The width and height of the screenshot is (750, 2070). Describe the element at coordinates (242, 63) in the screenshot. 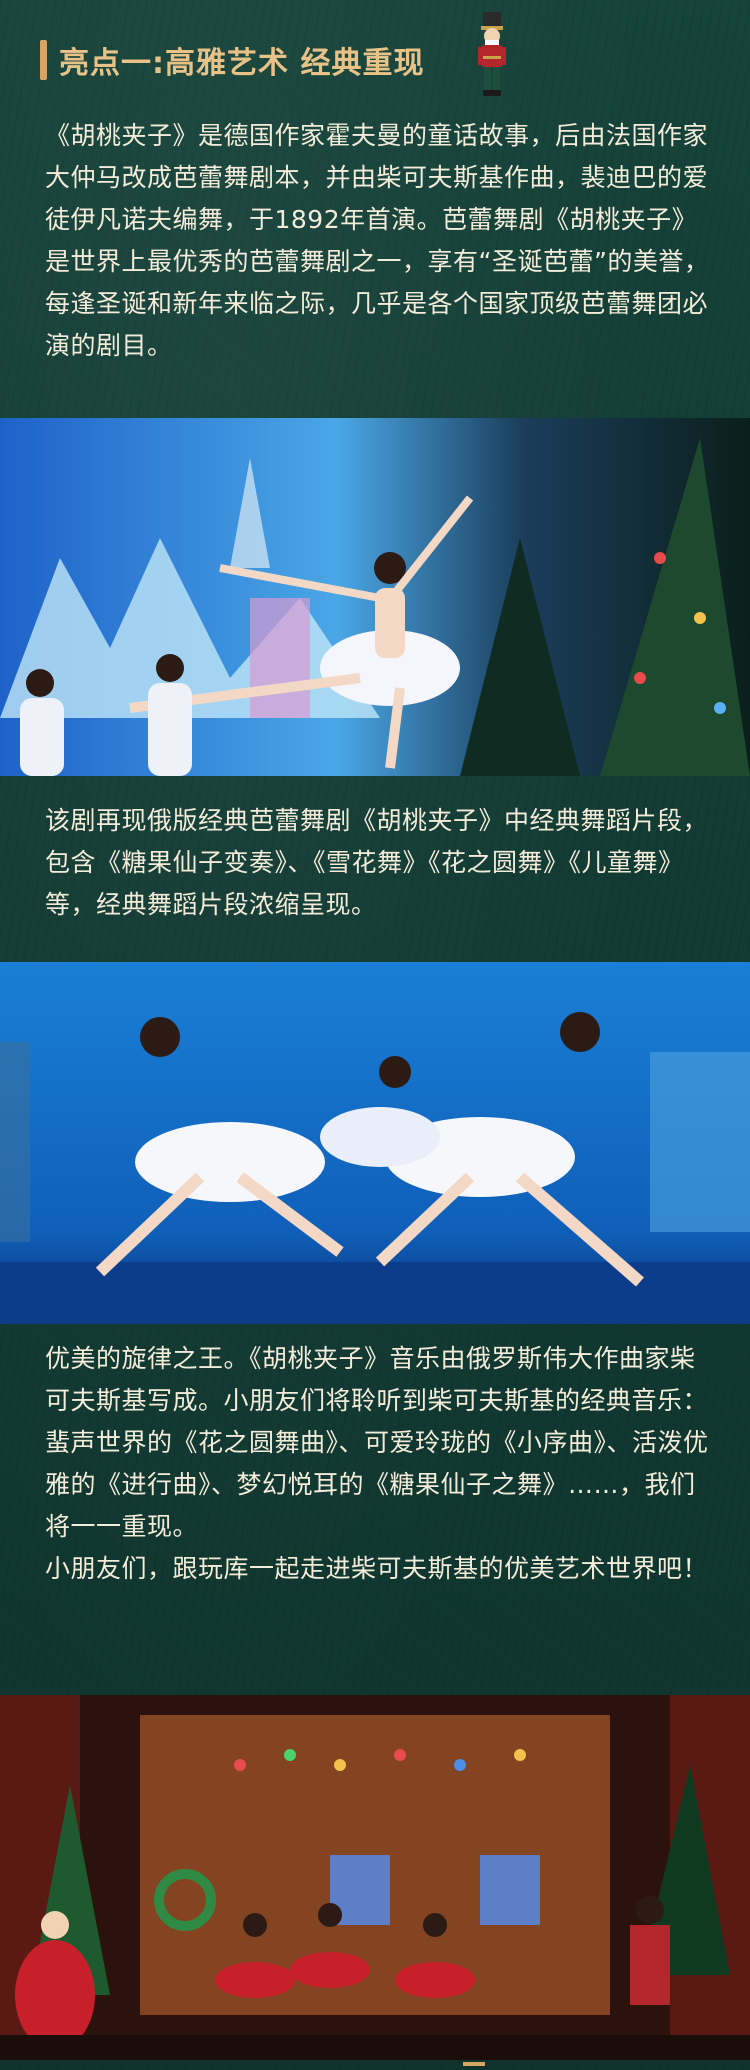

I see `section-title: 亮点一:高雅艺术 经典重现` at that location.